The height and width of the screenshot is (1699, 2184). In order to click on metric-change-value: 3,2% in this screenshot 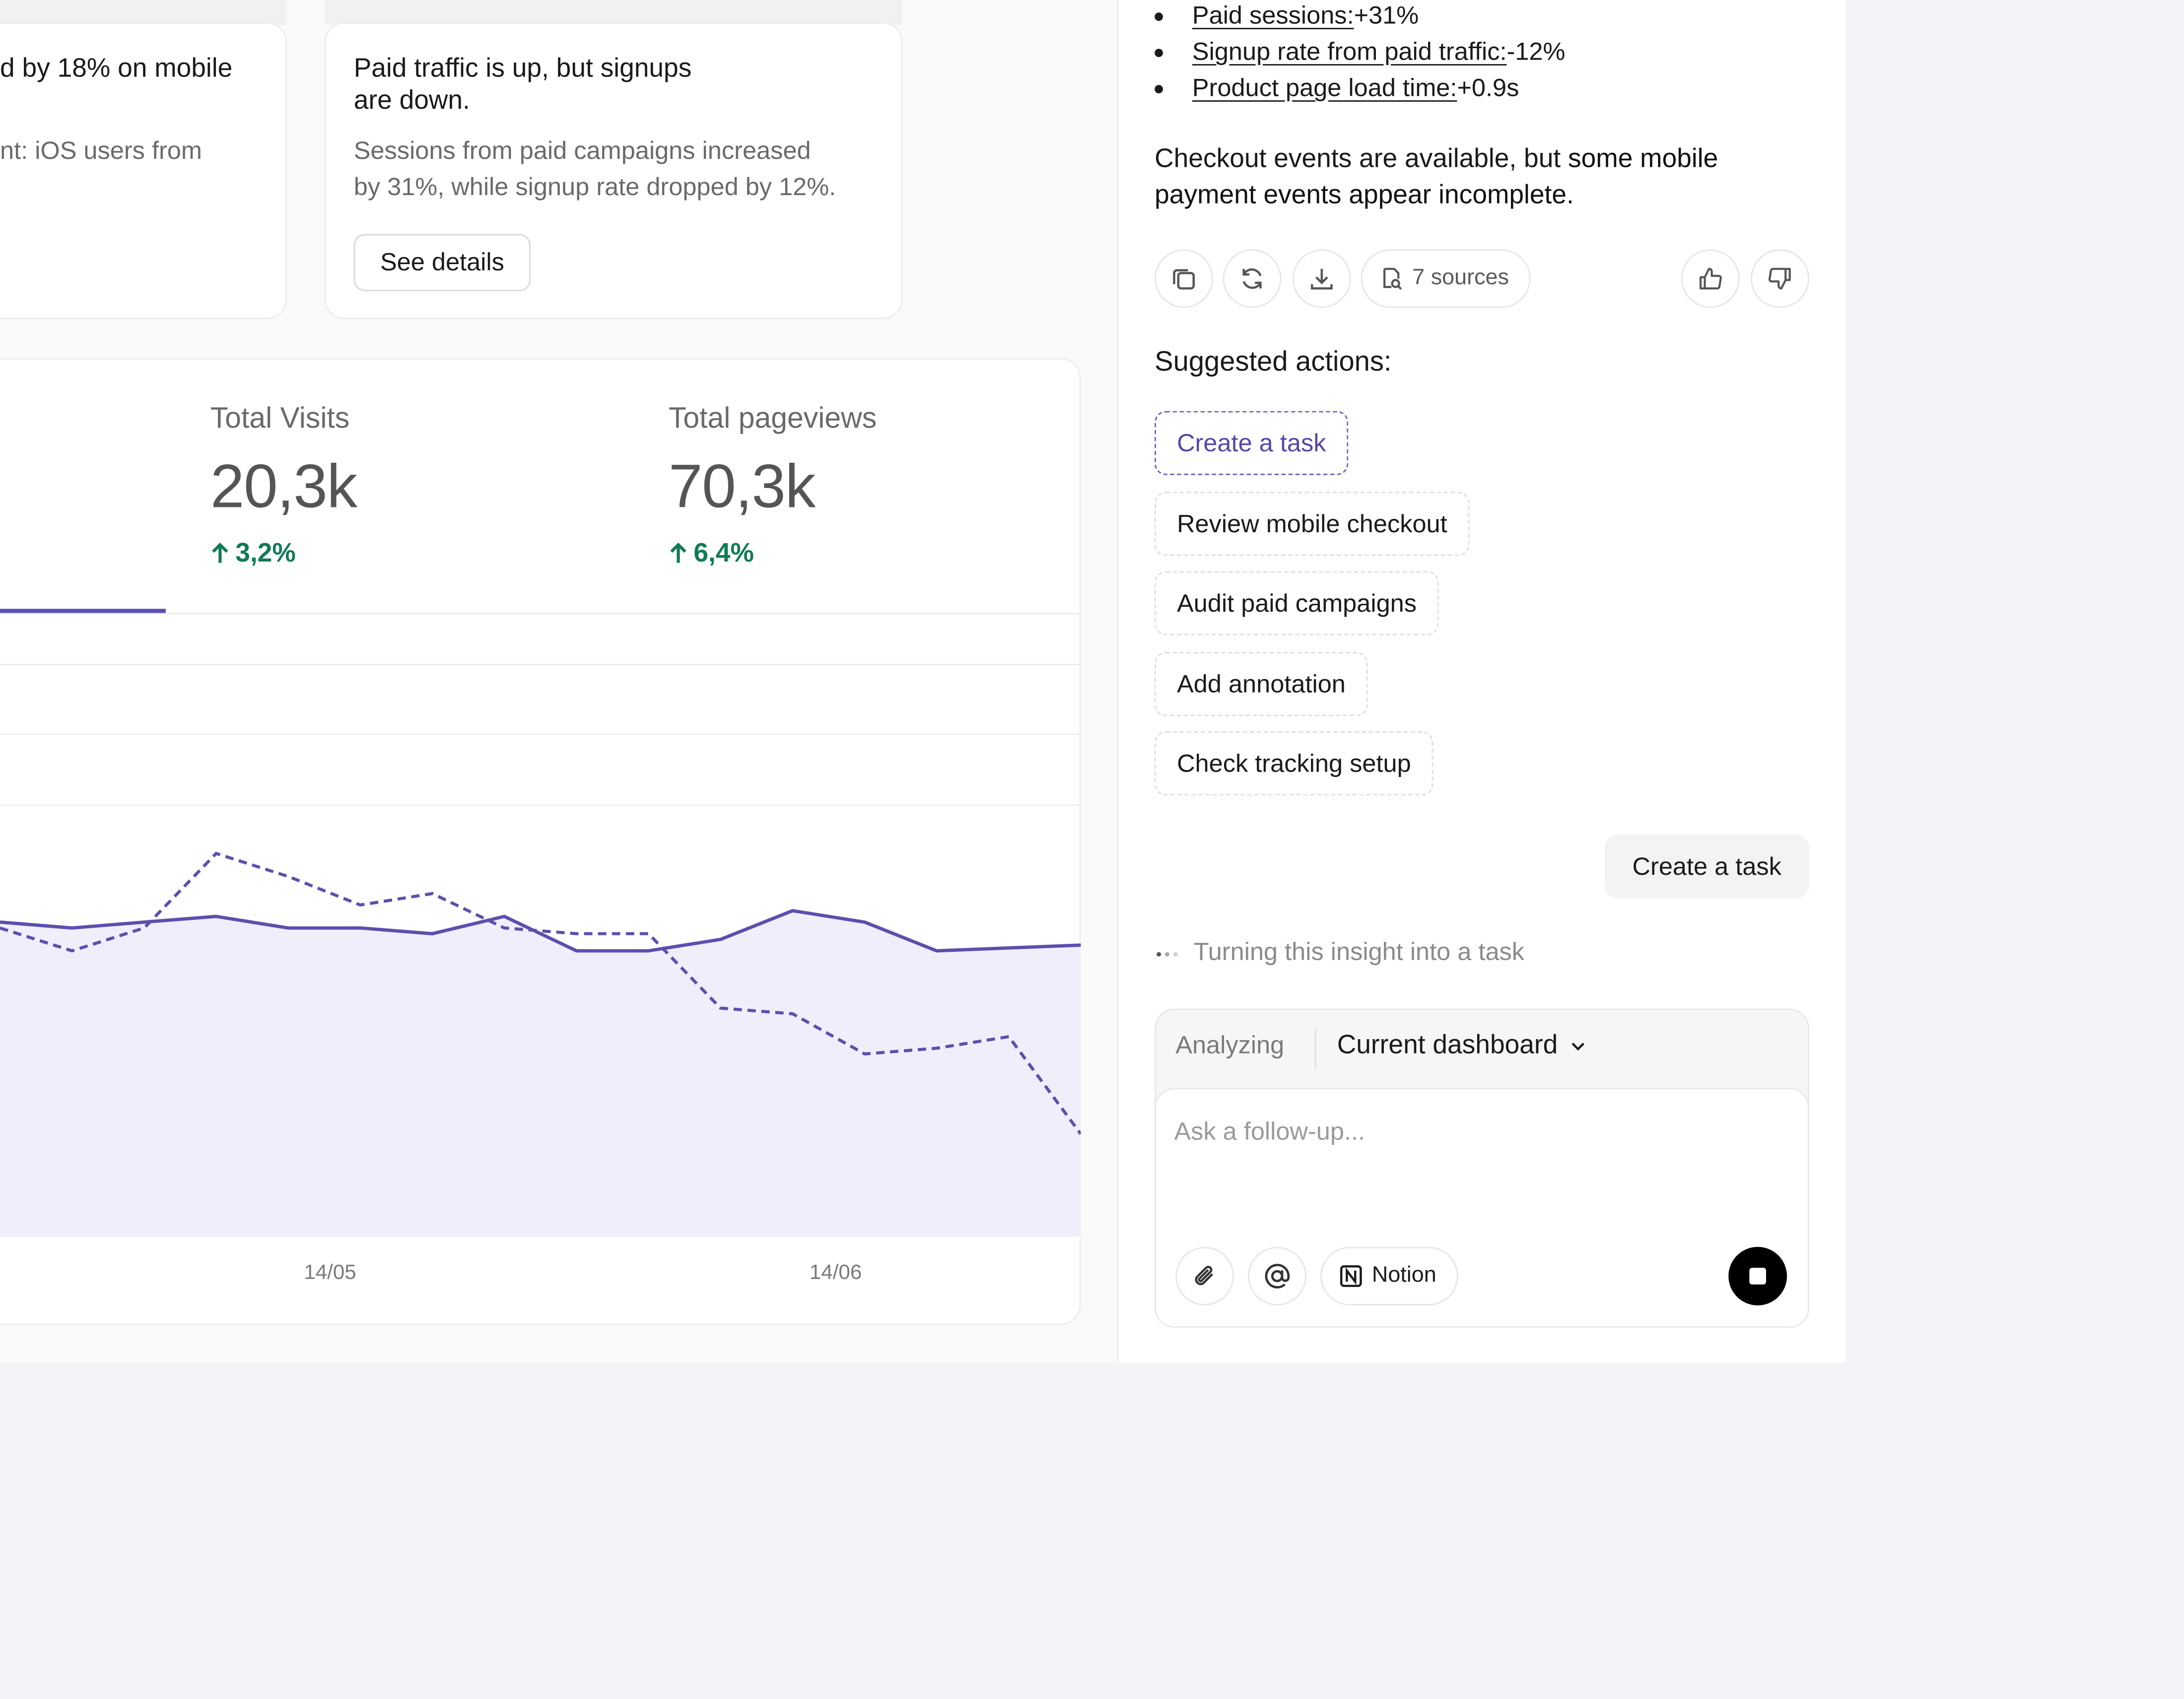, I will do `click(265, 553)`.